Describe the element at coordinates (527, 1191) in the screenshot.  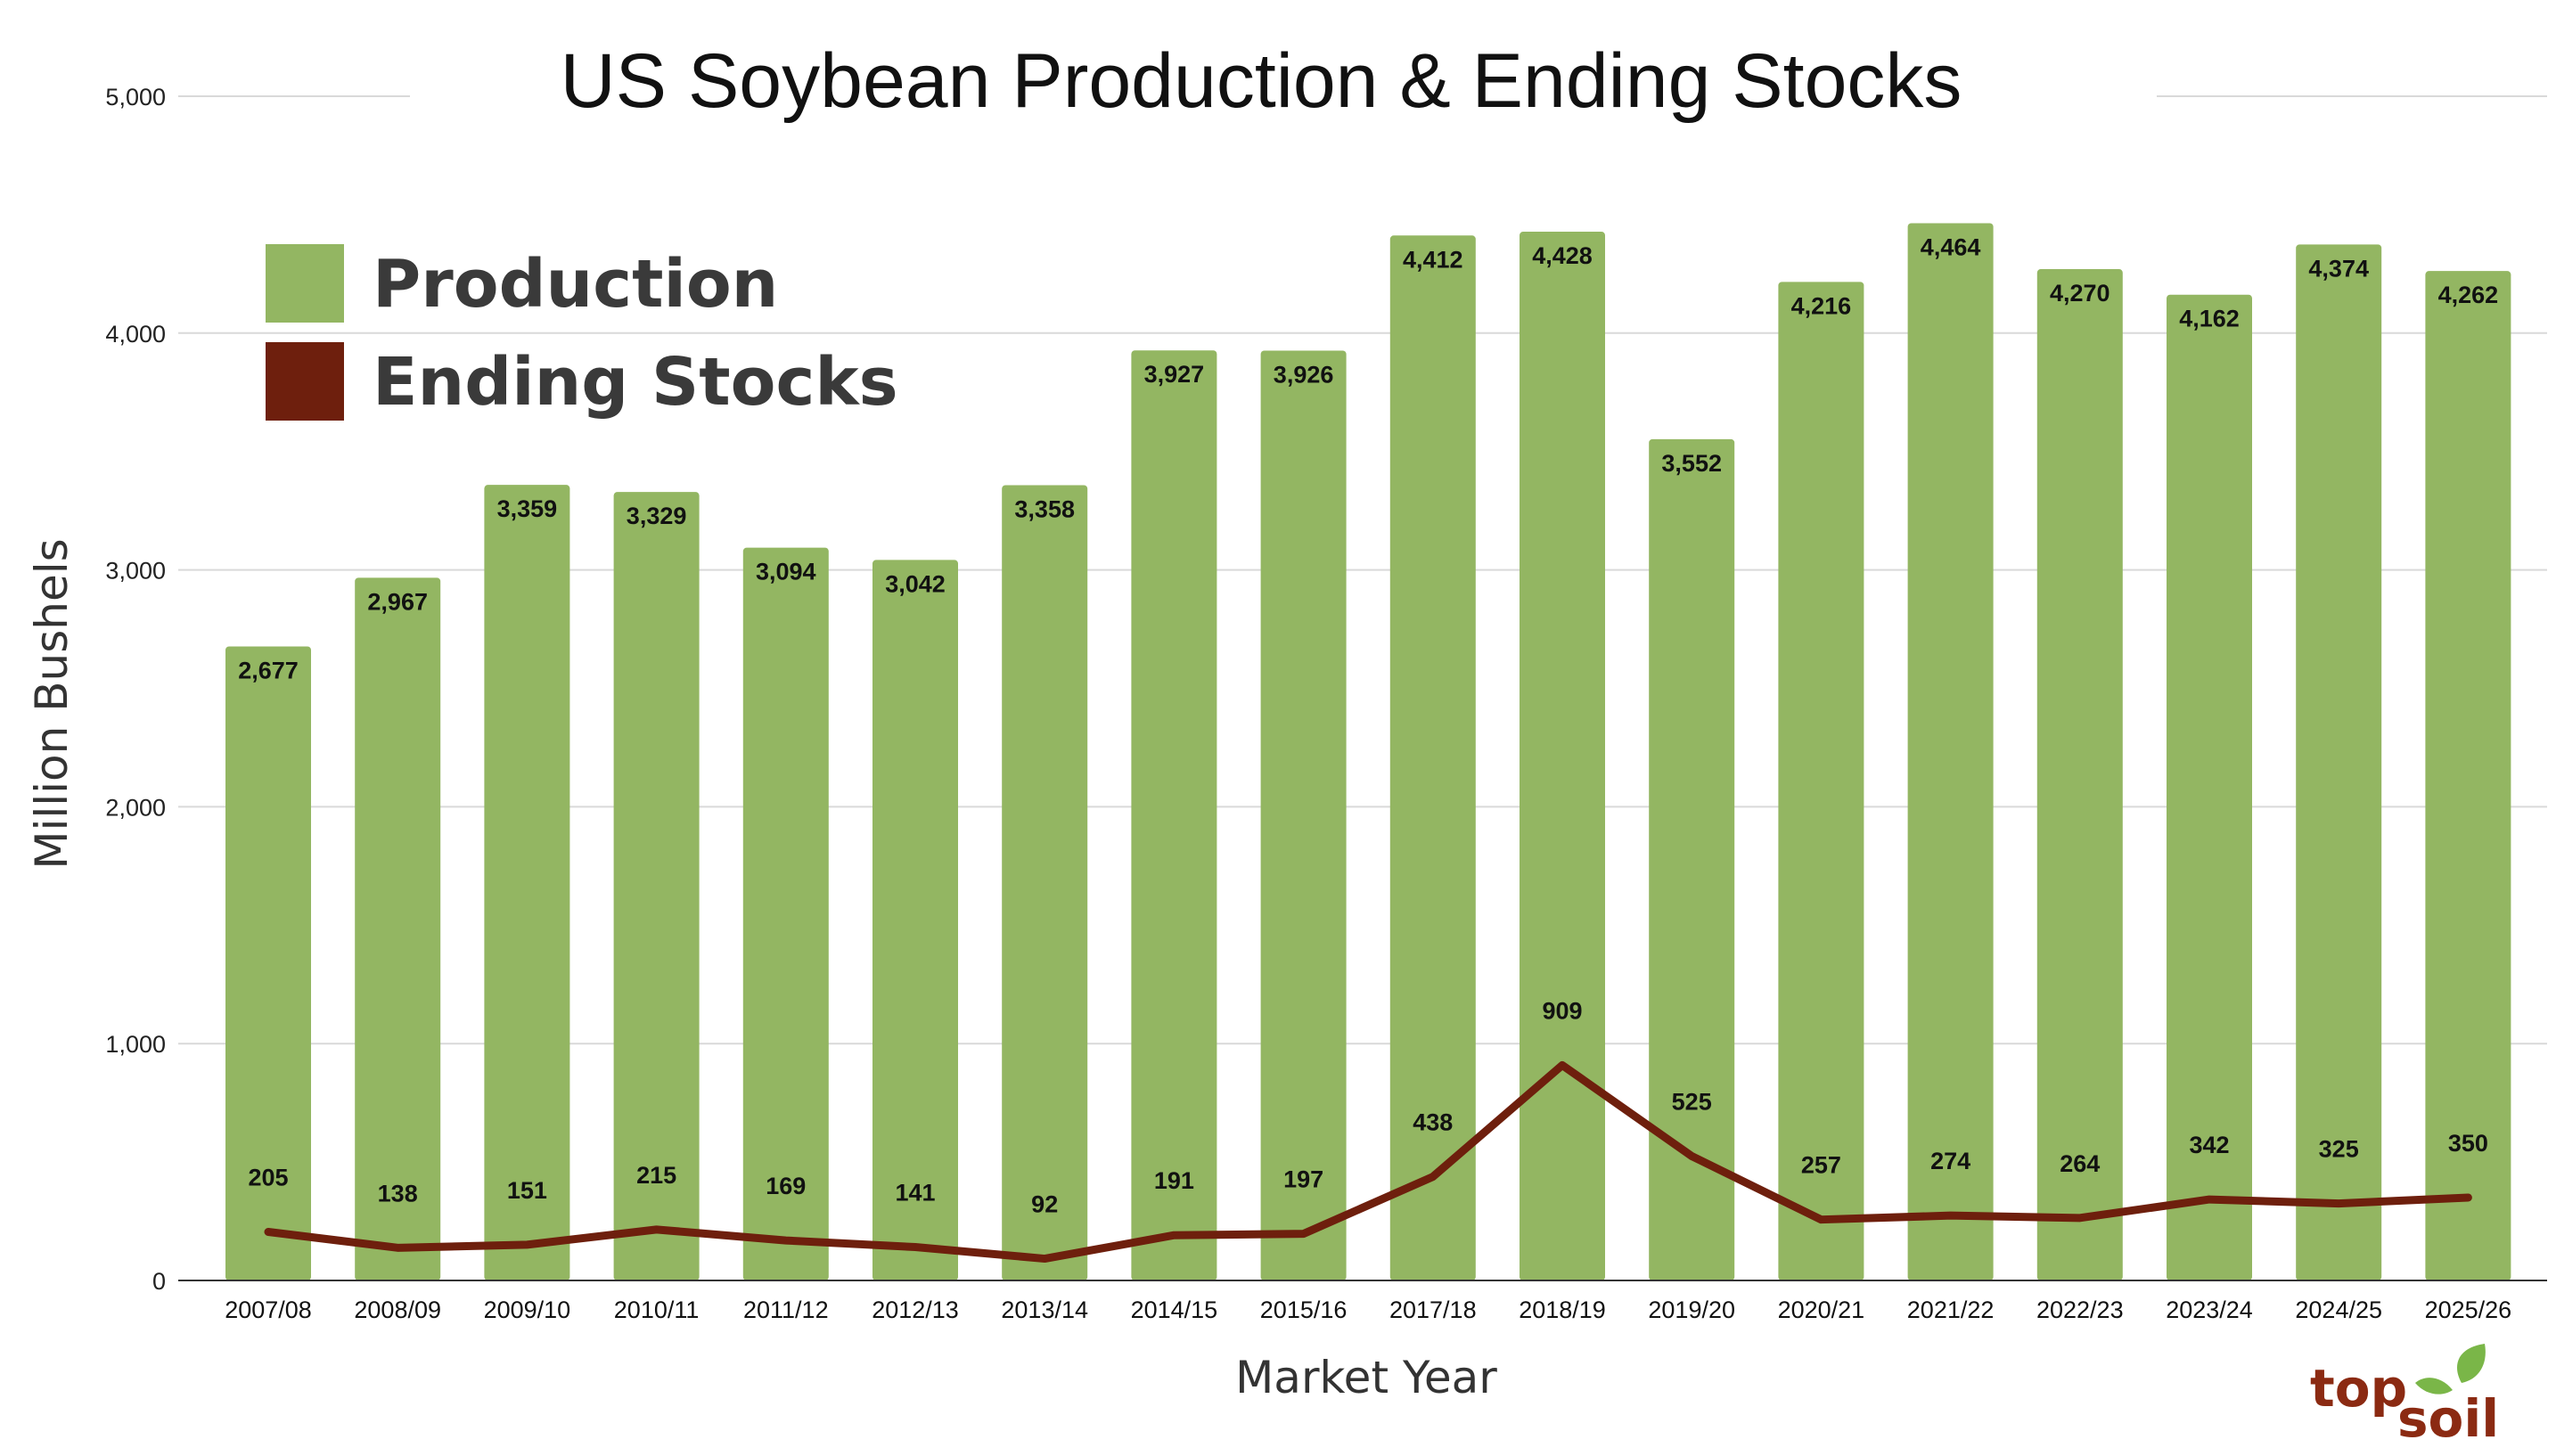
I see `ending-stocks-data-label: 151` at that location.